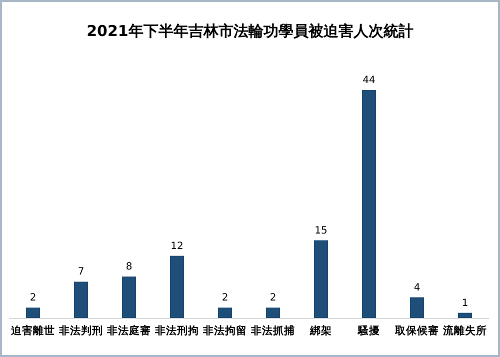  Describe the element at coordinates (417, 288) in the screenshot. I see `data-label: 4` at that location.